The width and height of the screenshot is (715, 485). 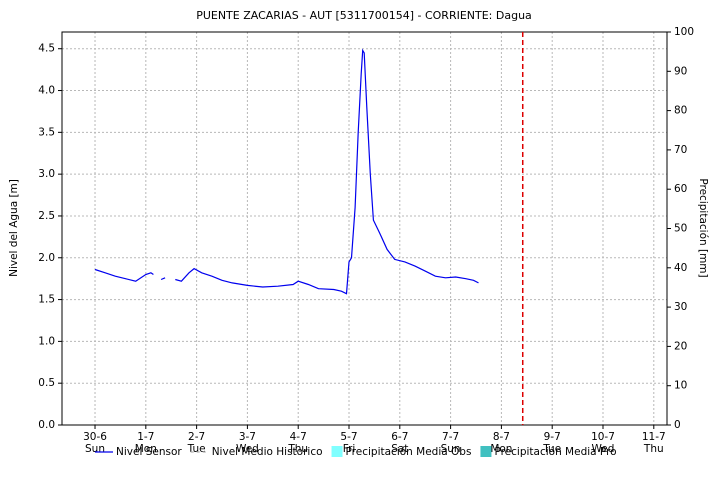 I want to click on y2-tick-label: 10, so click(x=680, y=386).